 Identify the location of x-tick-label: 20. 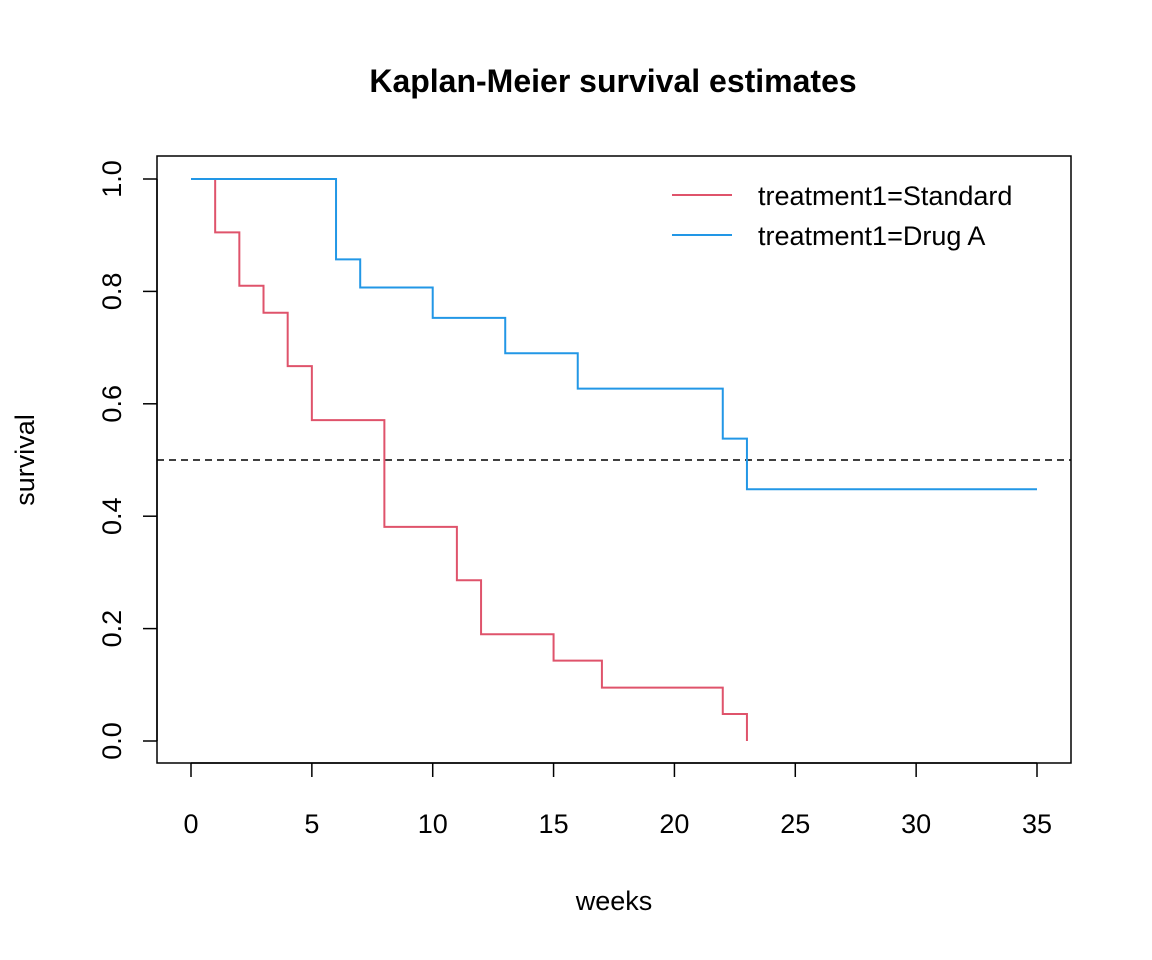
(674, 824).